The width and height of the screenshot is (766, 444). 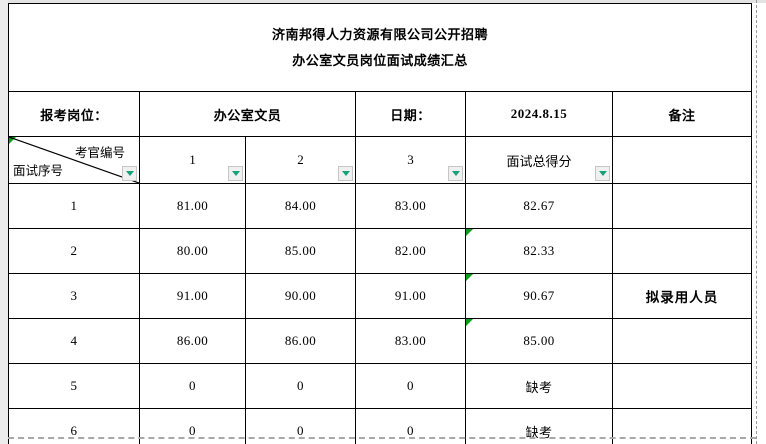 What do you see at coordinates (300, 206) in the screenshot?
I see `cell-s2-cell: 84.00` at bounding box center [300, 206].